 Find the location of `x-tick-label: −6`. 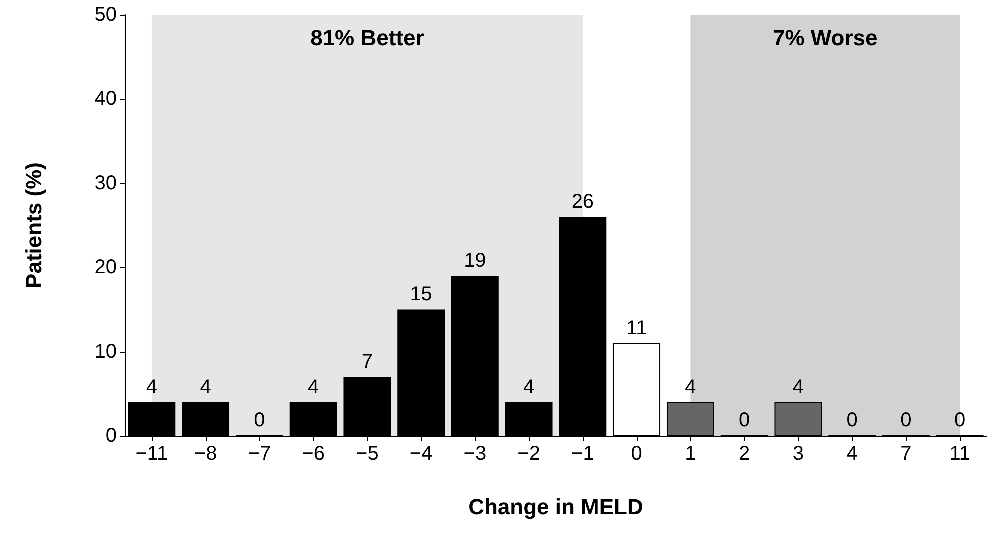

x-tick-label: −6 is located at coordinates (313, 454).